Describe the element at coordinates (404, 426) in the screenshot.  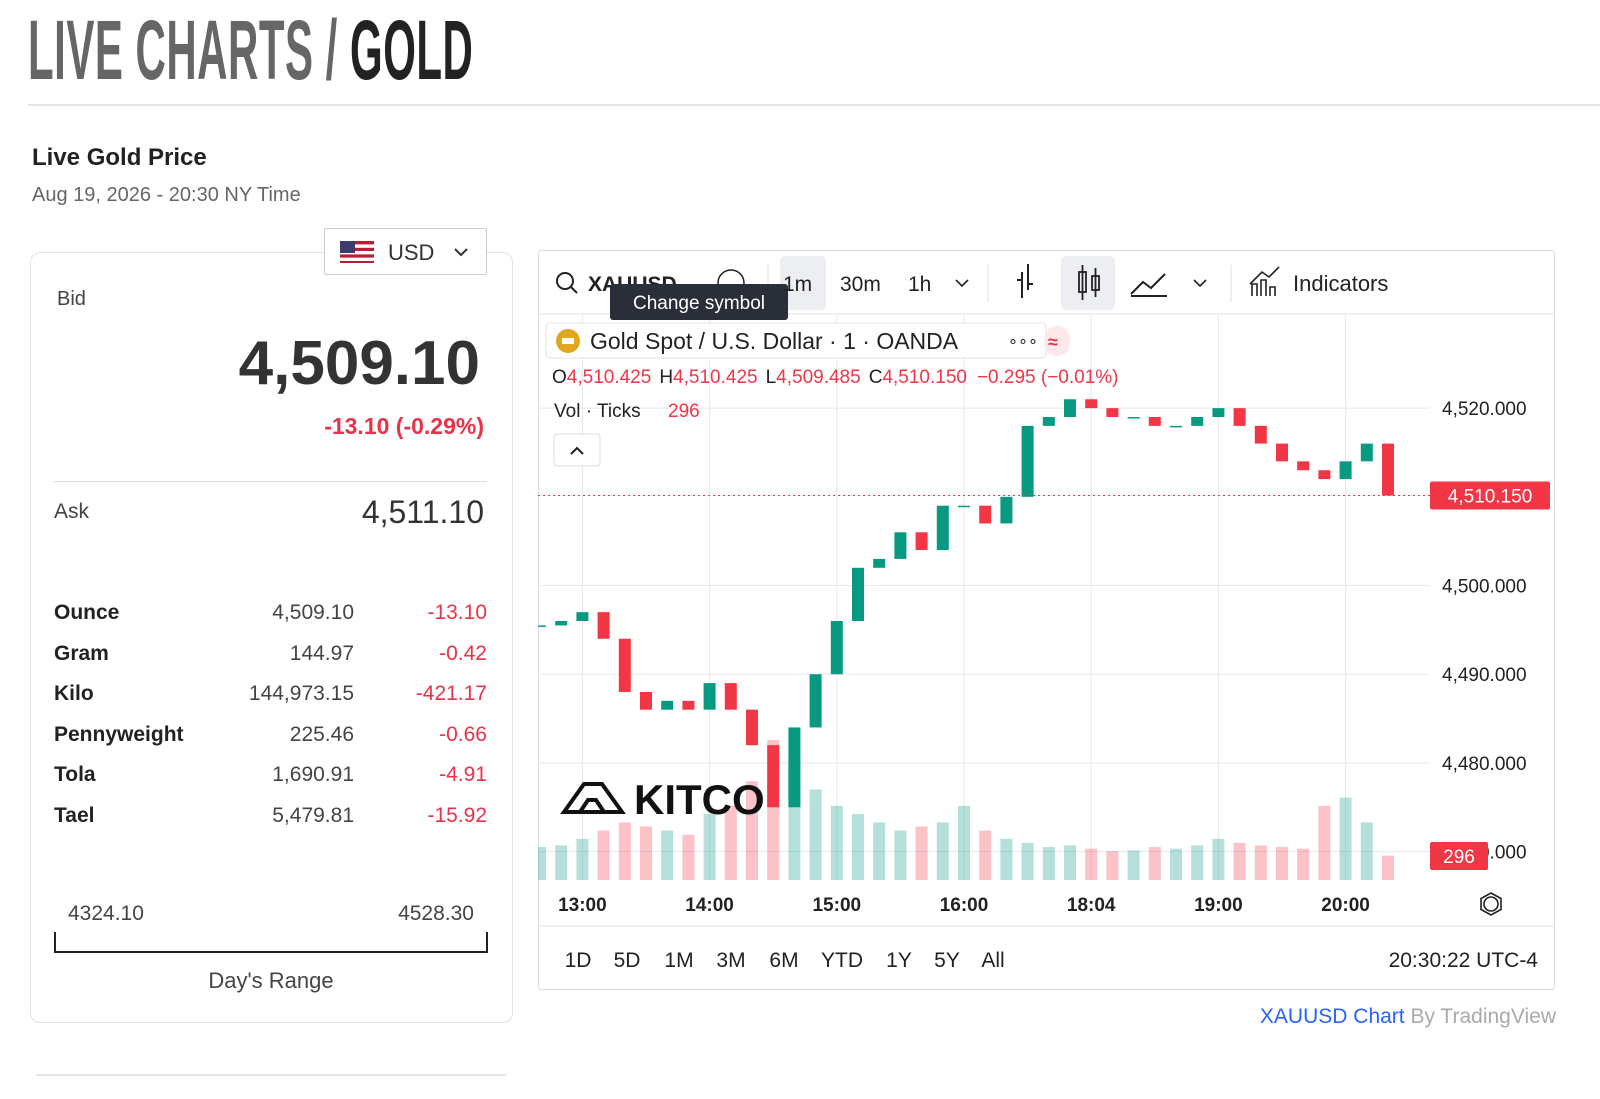
I see `bid-change: -13.10 (-0.29%)` at that location.